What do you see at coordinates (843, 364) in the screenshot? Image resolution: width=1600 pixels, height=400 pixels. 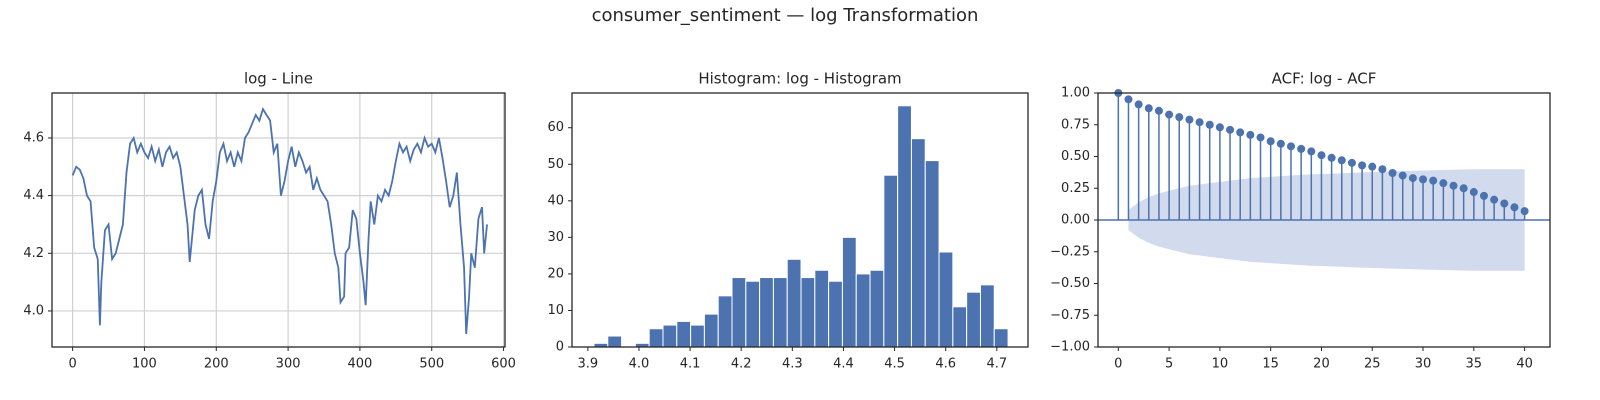 I see `x-tick-label: 4.4` at bounding box center [843, 364].